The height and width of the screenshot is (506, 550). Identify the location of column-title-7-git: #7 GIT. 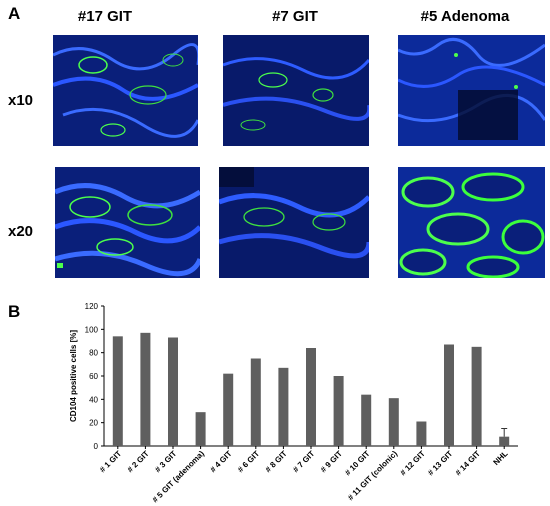
(295, 16).